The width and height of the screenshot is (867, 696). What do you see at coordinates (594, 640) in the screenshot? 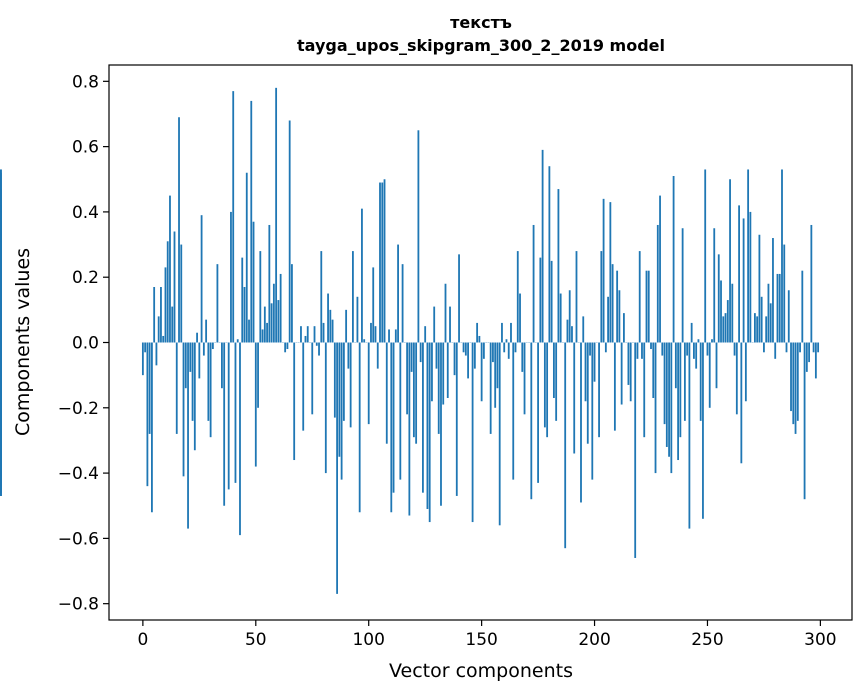
I see `x-tick-label: 200` at bounding box center [594, 640].